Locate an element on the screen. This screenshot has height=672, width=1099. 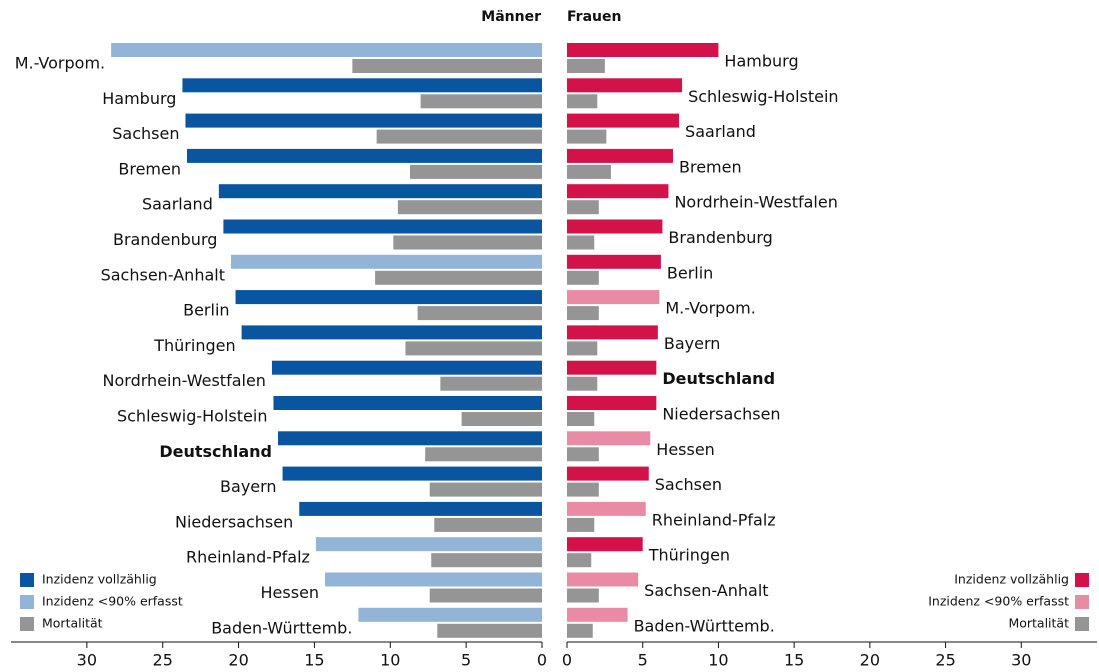
category-label: Berlin is located at coordinates (690, 272).